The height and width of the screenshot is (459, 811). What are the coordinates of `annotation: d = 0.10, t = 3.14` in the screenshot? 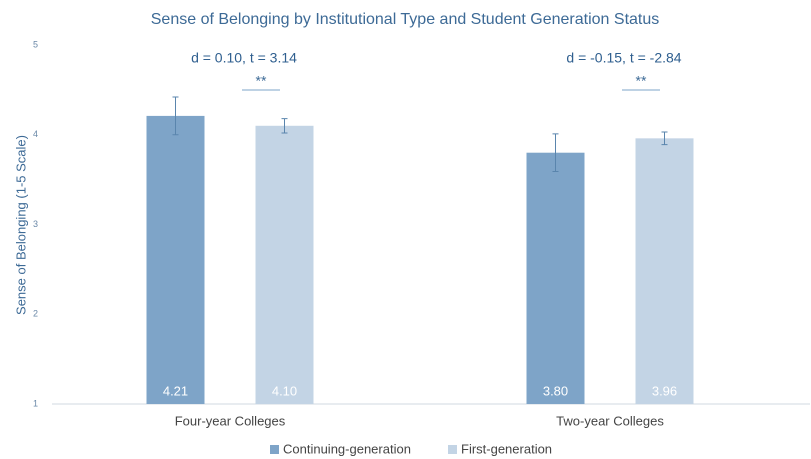 It's located at (244, 58).